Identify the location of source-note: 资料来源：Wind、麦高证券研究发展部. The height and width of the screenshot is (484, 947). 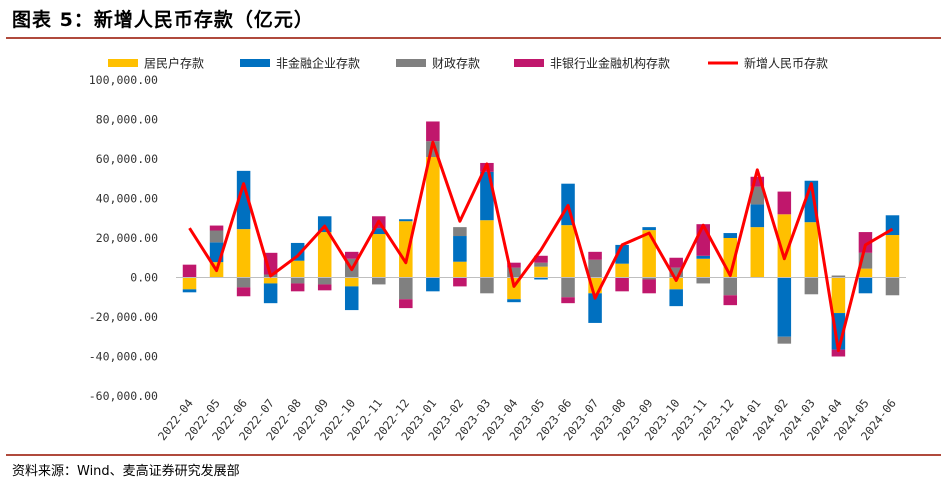
(126, 471).